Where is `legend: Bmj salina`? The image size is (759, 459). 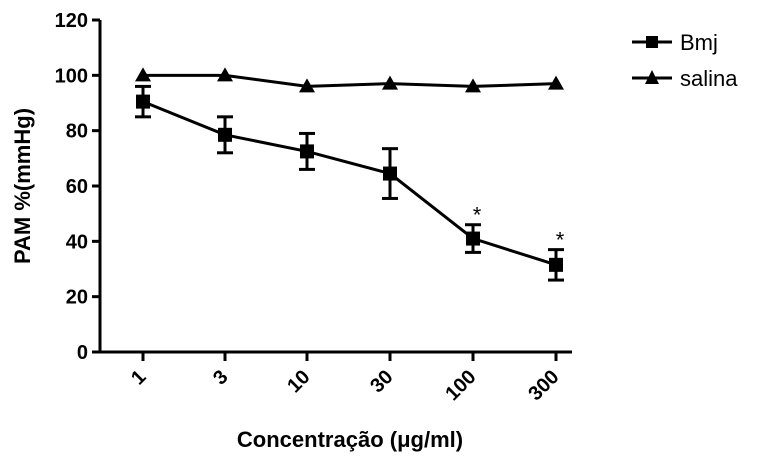
legend: Bmj salina is located at coordinates (685, 60).